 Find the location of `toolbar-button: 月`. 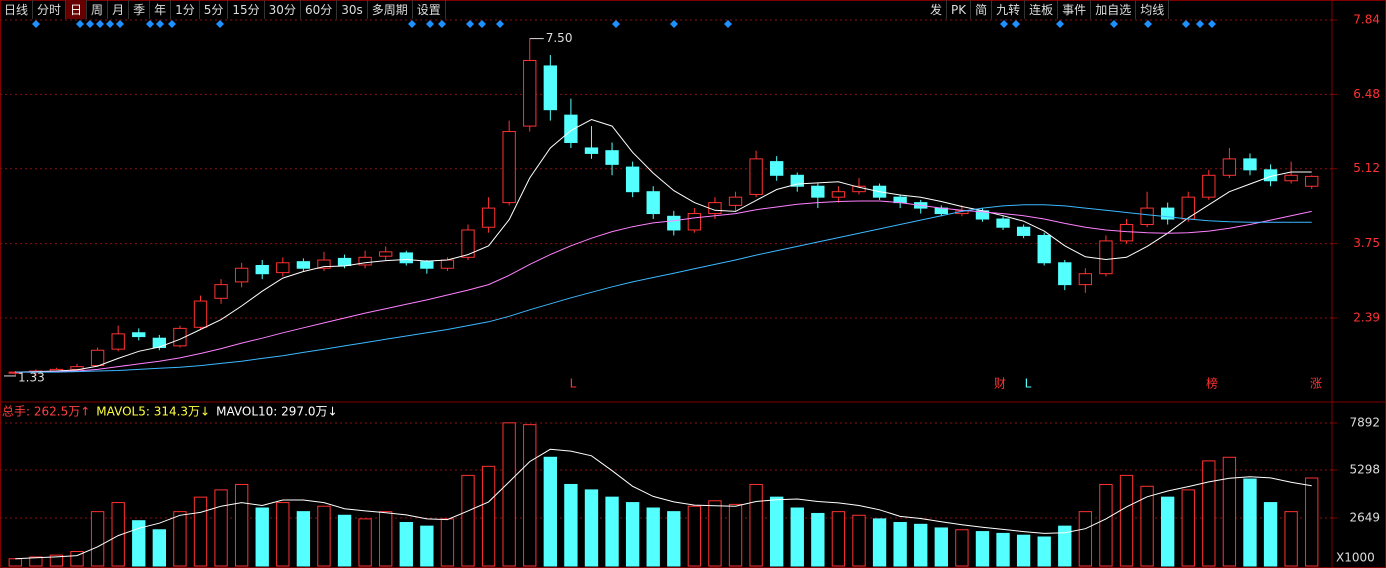

toolbar-button: 月 is located at coordinates (119, 9).